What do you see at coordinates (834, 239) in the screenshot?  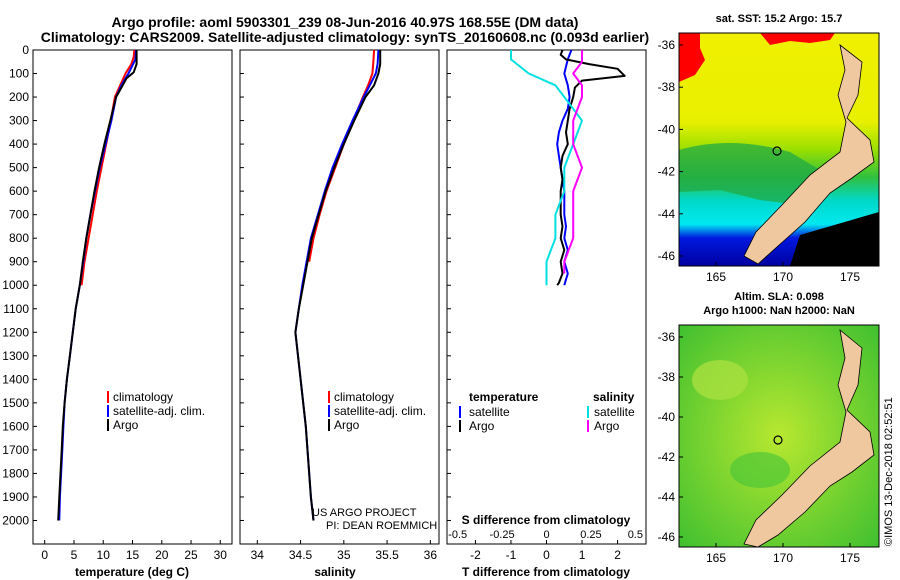 I see `land-mask-south` at bounding box center [834, 239].